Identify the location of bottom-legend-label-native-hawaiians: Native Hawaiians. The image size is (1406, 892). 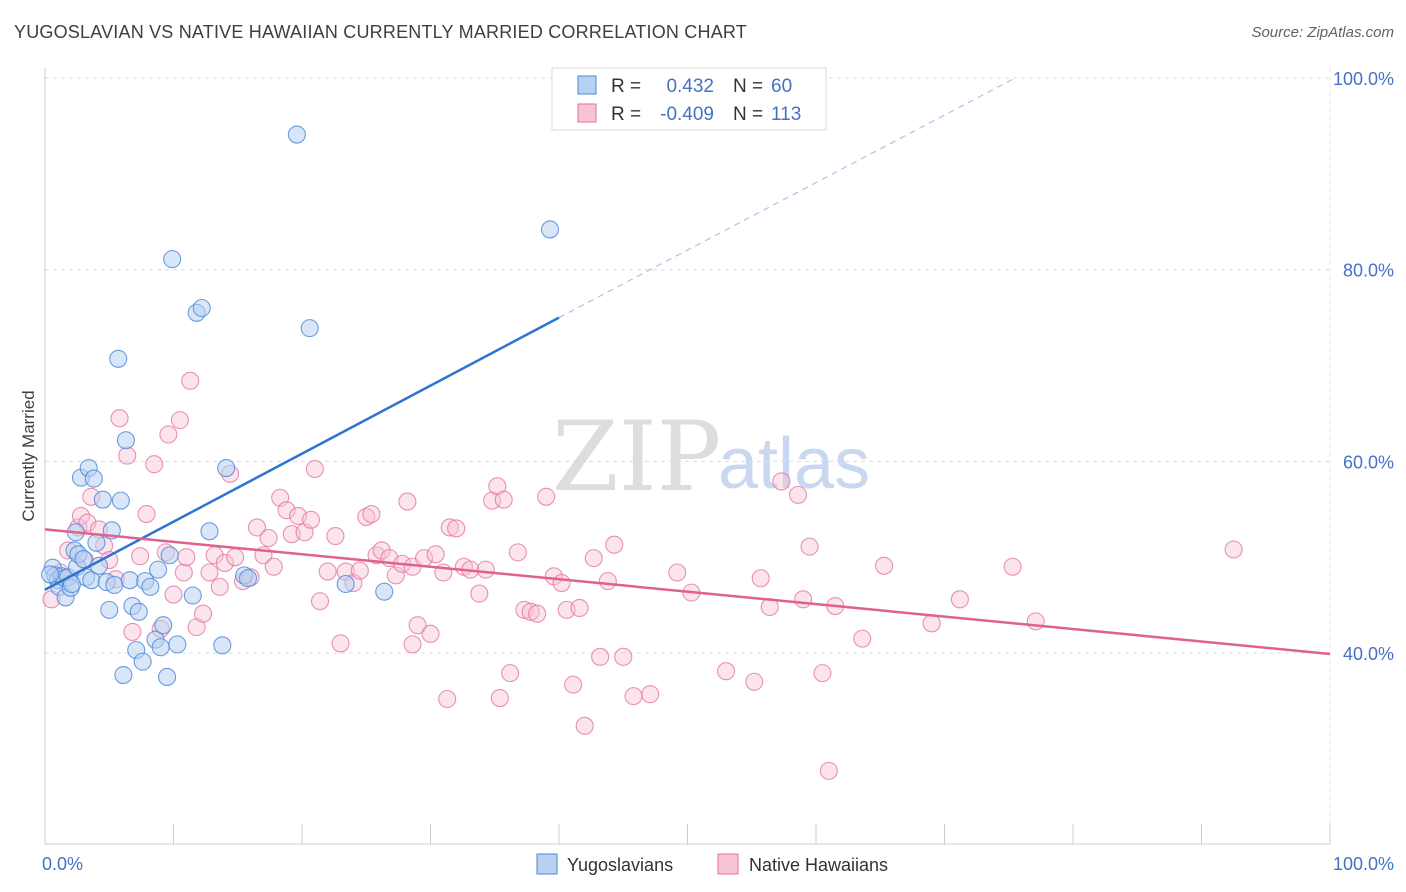
(818, 865).